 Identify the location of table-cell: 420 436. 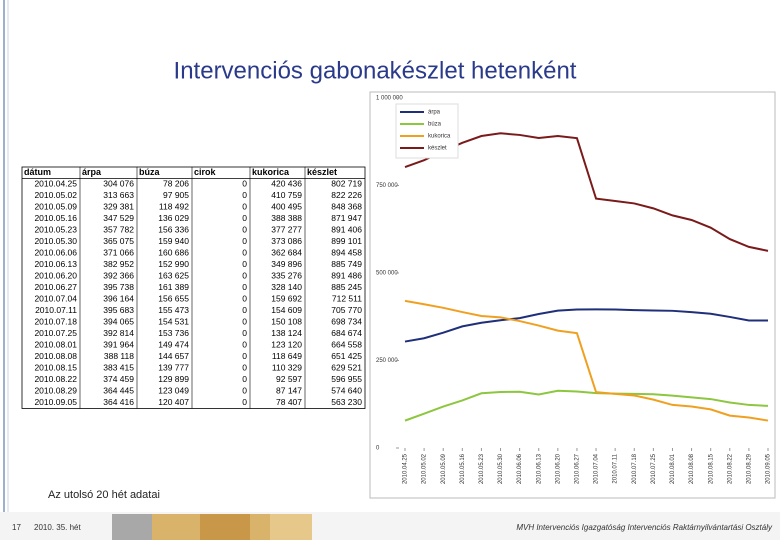
(286, 184).